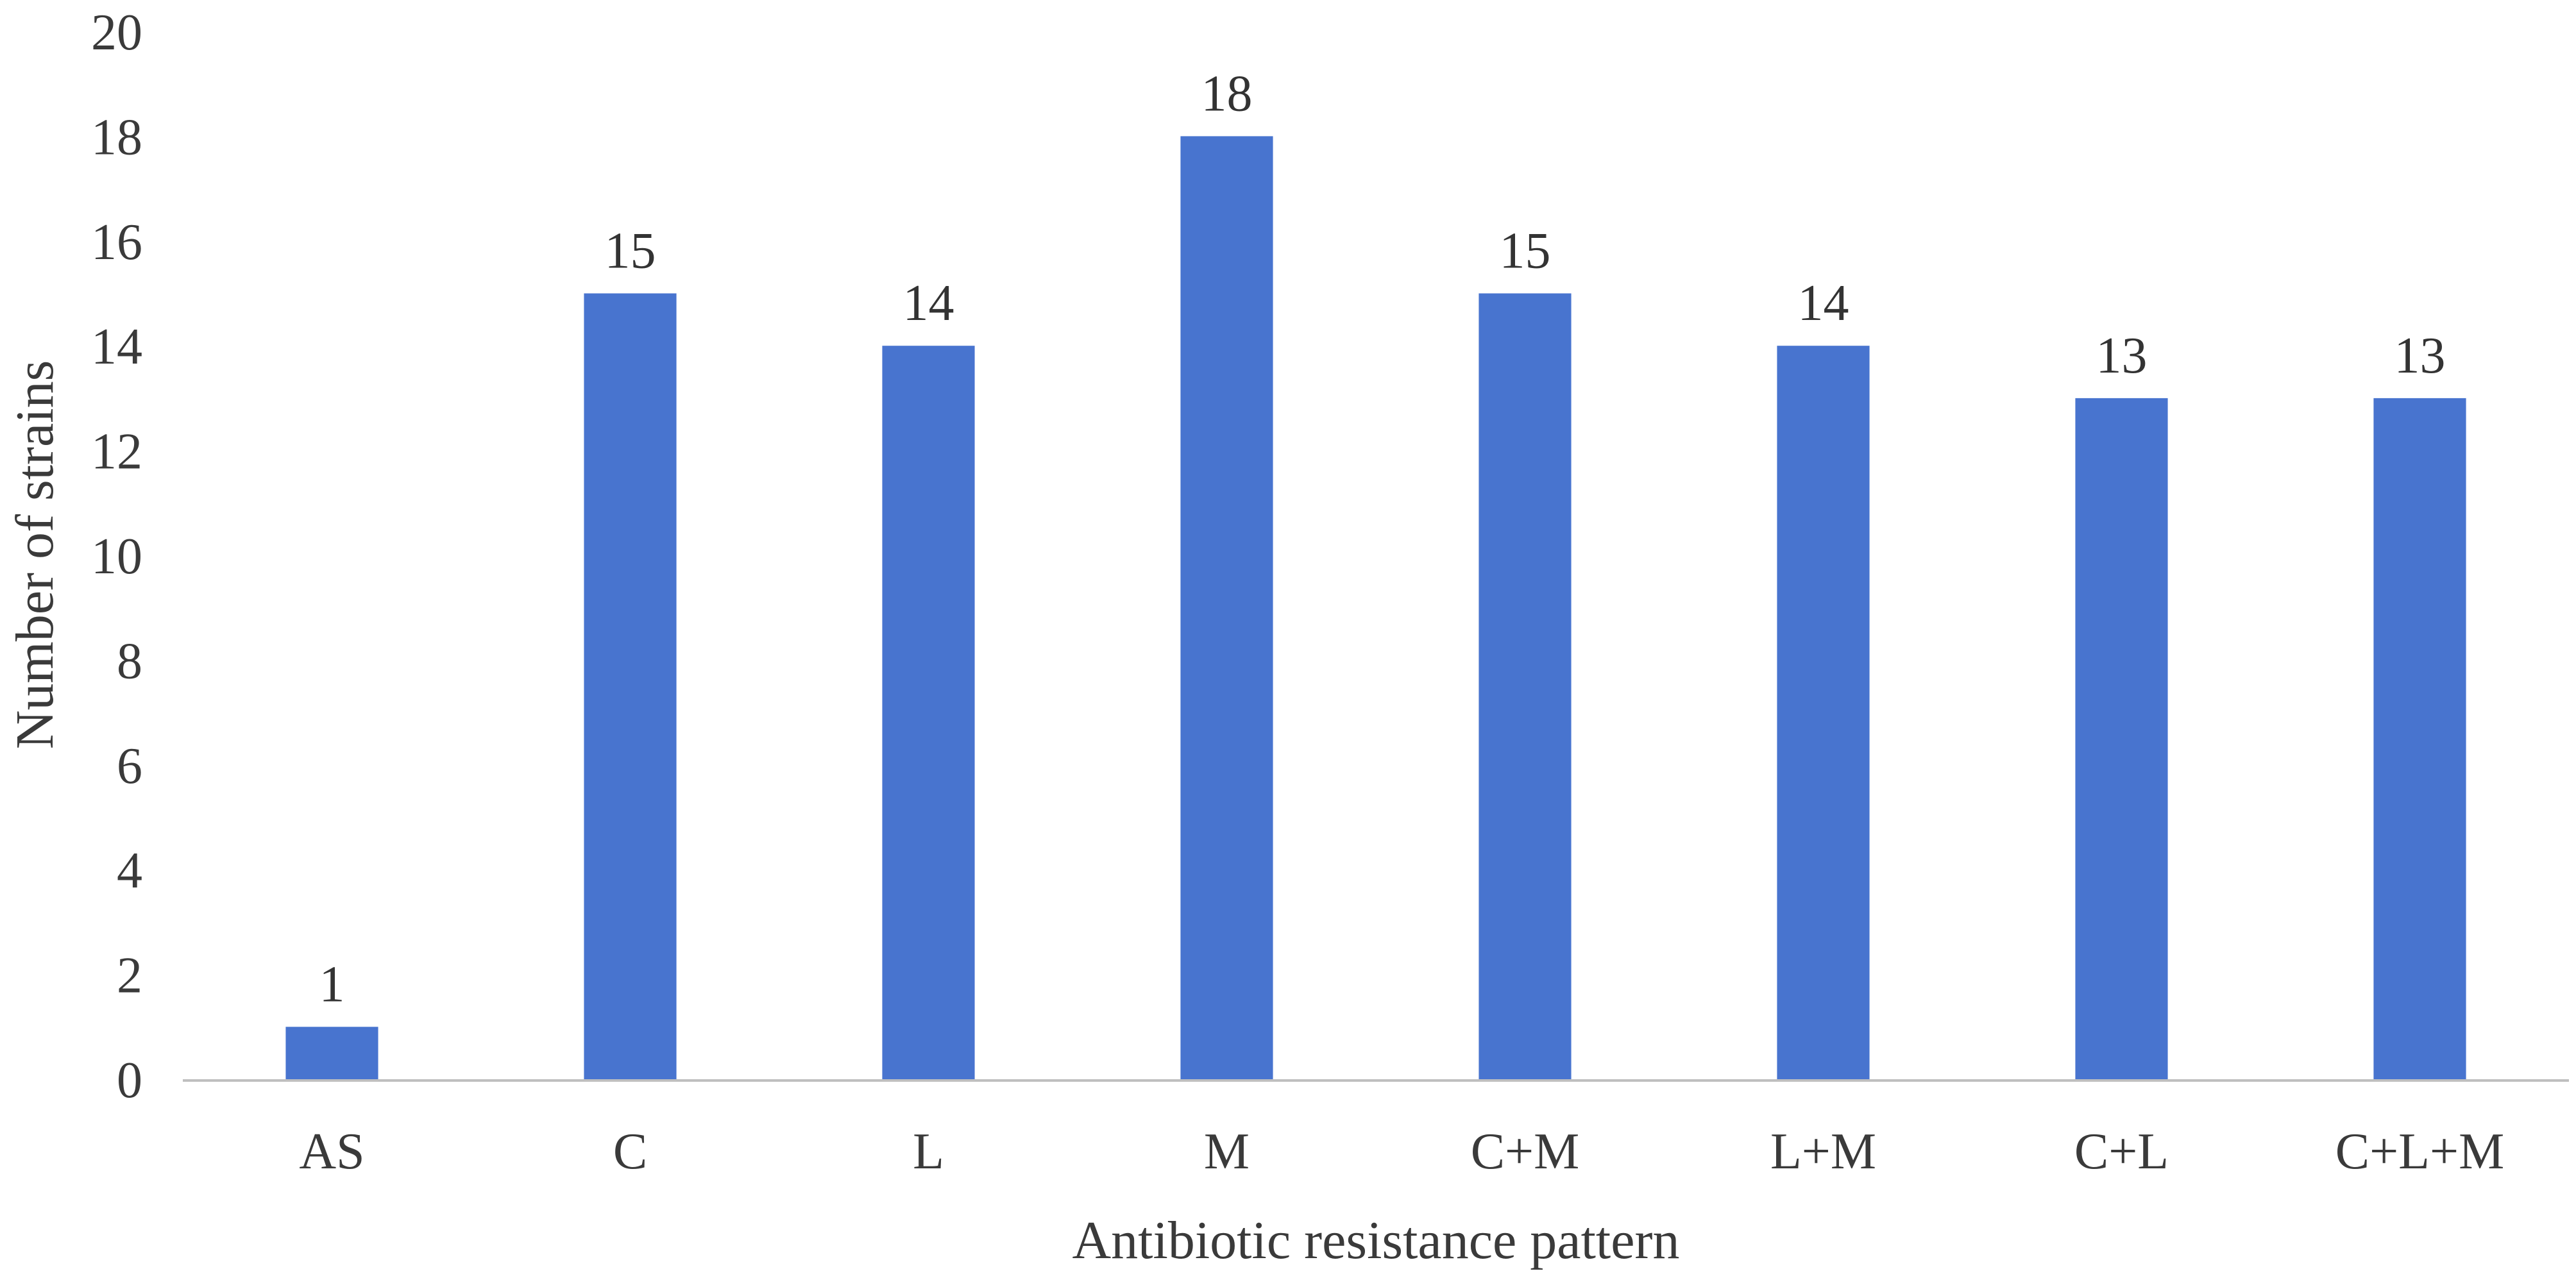 This screenshot has width=2576, height=1278. Describe the element at coordinates (129, 1080) in the screenshot. I see `y-tick-label: 0` at that location.